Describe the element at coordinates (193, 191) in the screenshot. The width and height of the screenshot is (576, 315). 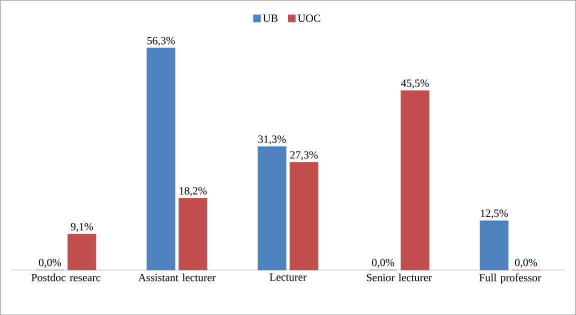
I see `data-label: 18,2%` at that location.